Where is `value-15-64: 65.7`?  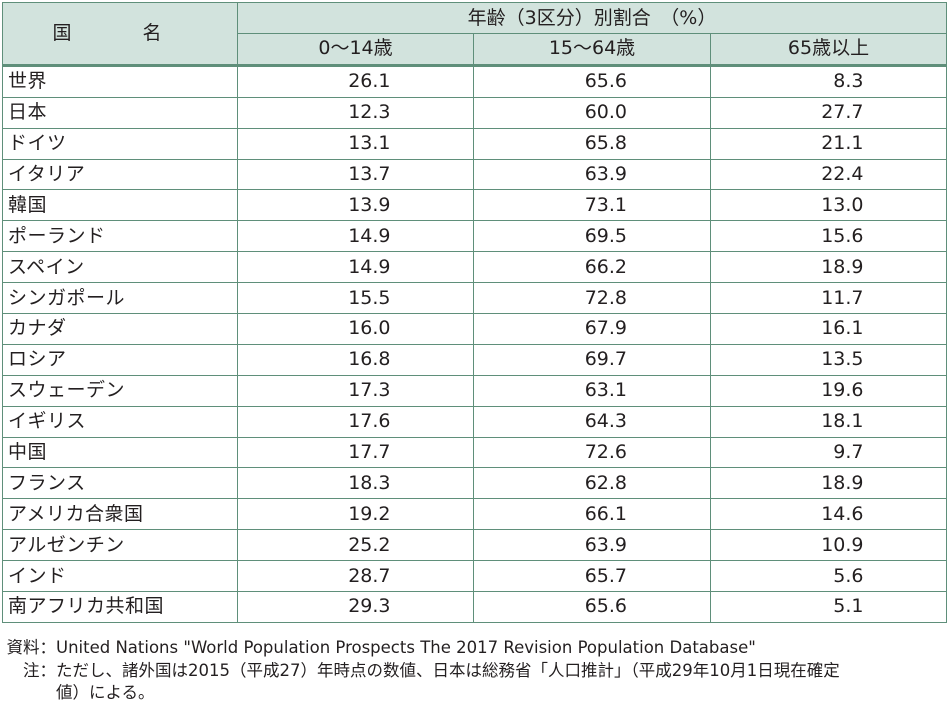
value-15-64: 65.7 is located at coordinates (592, 576).